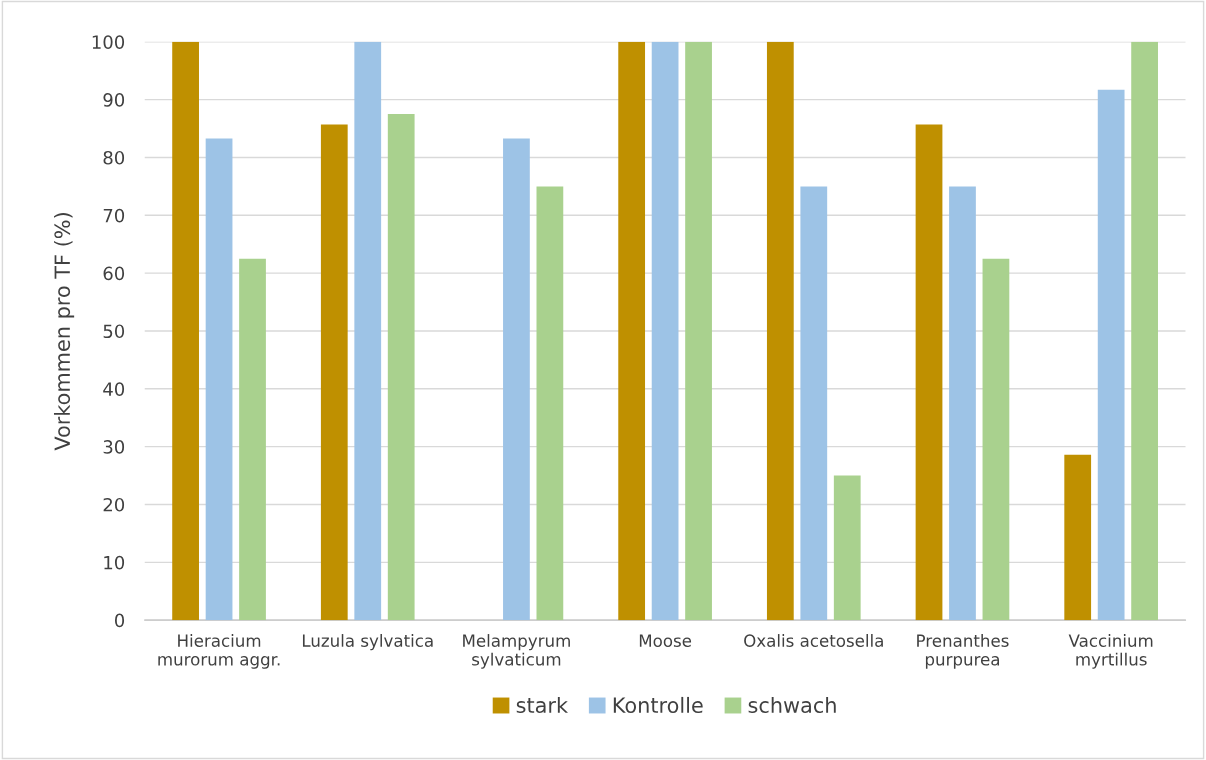 This screenshot has height=760, width=1206. Describe the element at coordinates (108, 42) in the screenshot. I see `y-tick-label: 100` at that location.